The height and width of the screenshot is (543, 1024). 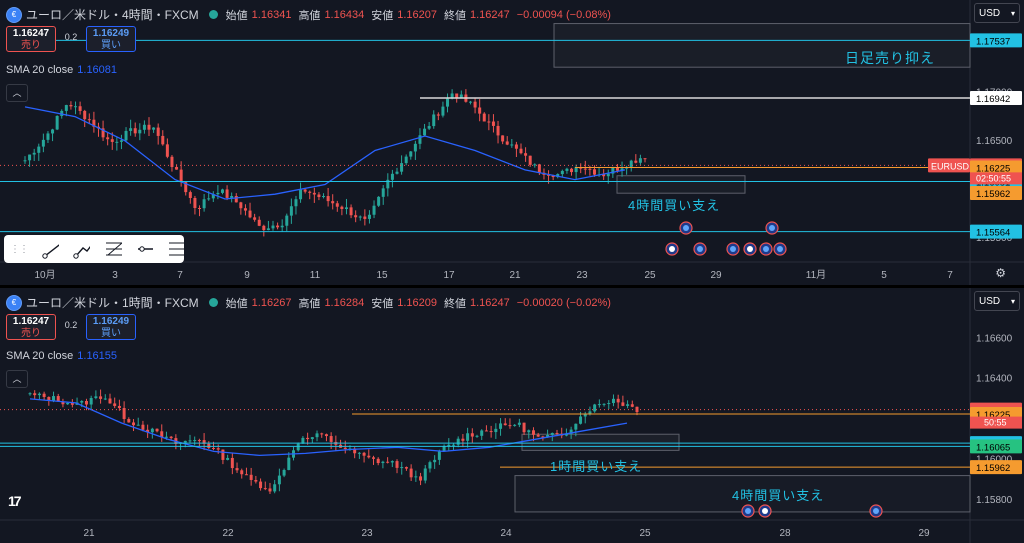 I want to click on close-label: 終値, so click(x=454, y=15).